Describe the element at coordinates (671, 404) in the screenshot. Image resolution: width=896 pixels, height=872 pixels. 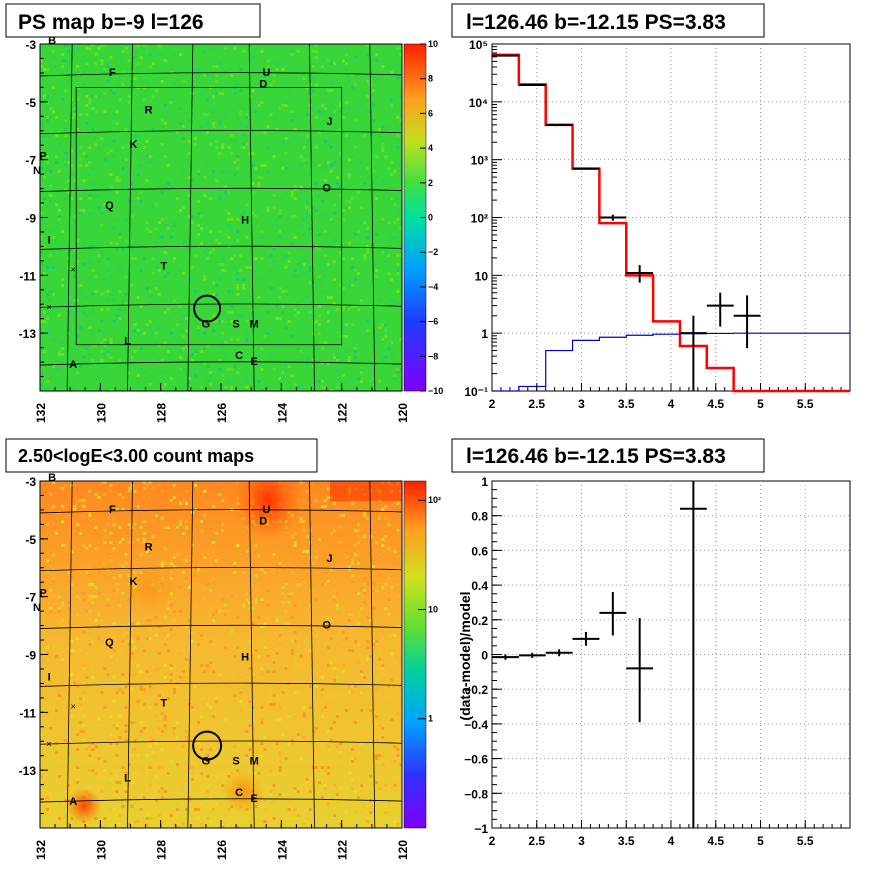
I see `x-tick-label: 4` at that location.